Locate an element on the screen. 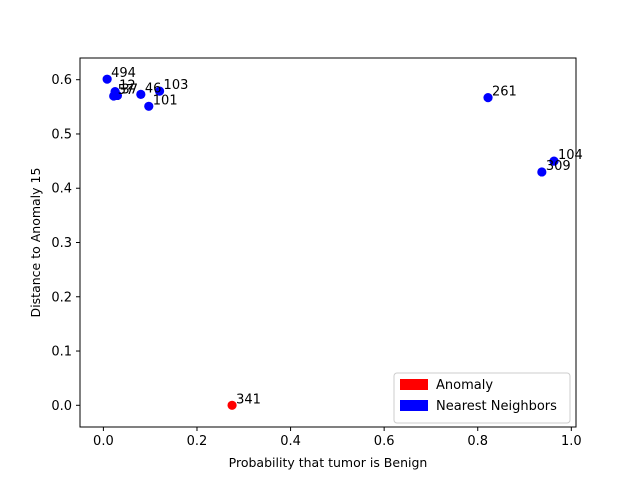 The image size is (640, 480). point-label-12: 12 is located at coordinates (127, 86).